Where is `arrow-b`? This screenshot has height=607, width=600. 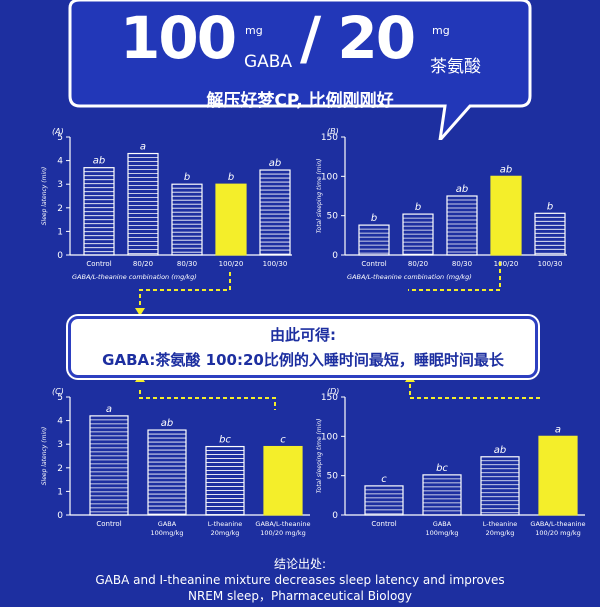 arrow-b is located at coordinates (454, 276).